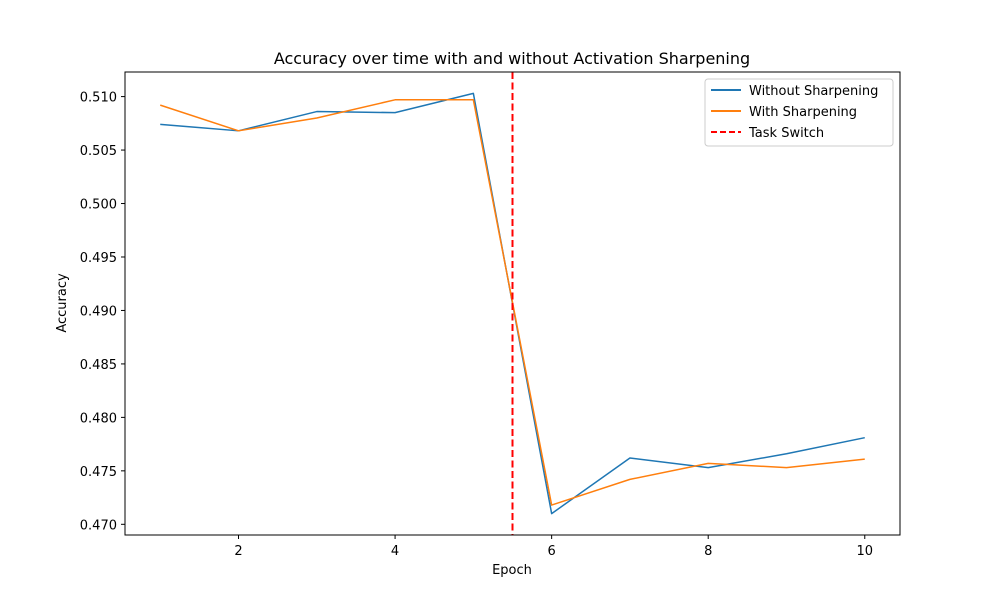 The width and height of the screenshot is (1000, 600). I want to click on legend-box, so click(799, 112).